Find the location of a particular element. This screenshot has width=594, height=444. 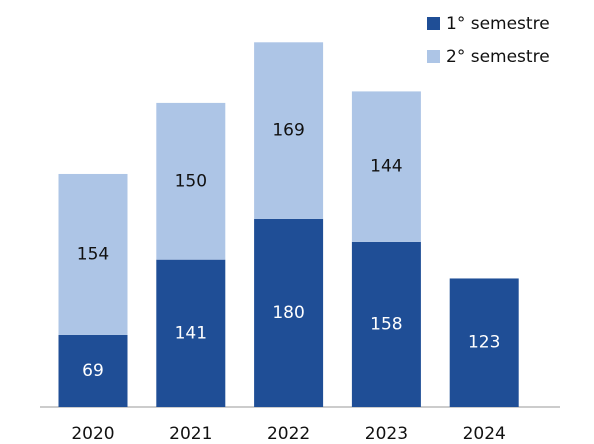

value-label: 123 is located at coordinates (484, 343).